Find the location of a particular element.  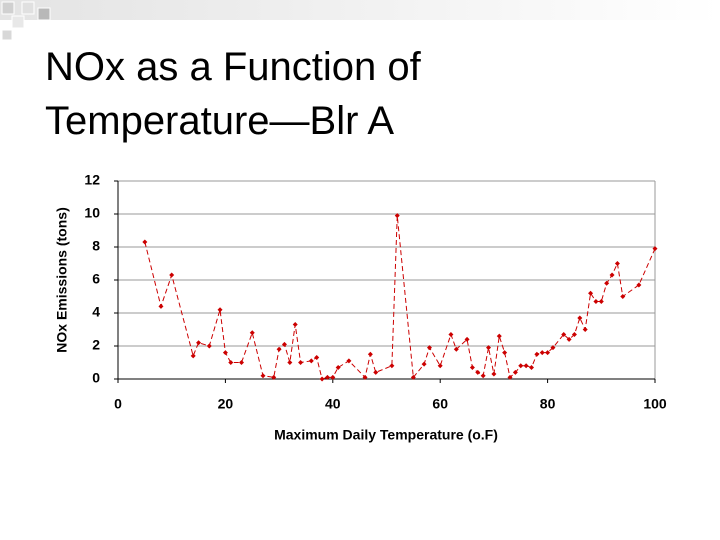

decoration is located at coordinates (360, 20).